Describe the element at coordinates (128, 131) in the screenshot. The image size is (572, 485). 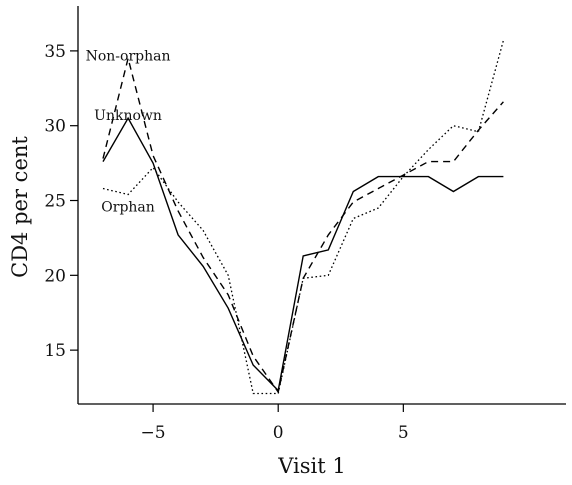
I see `series-labels: Non-orphan Unknown Orphan` at that location.